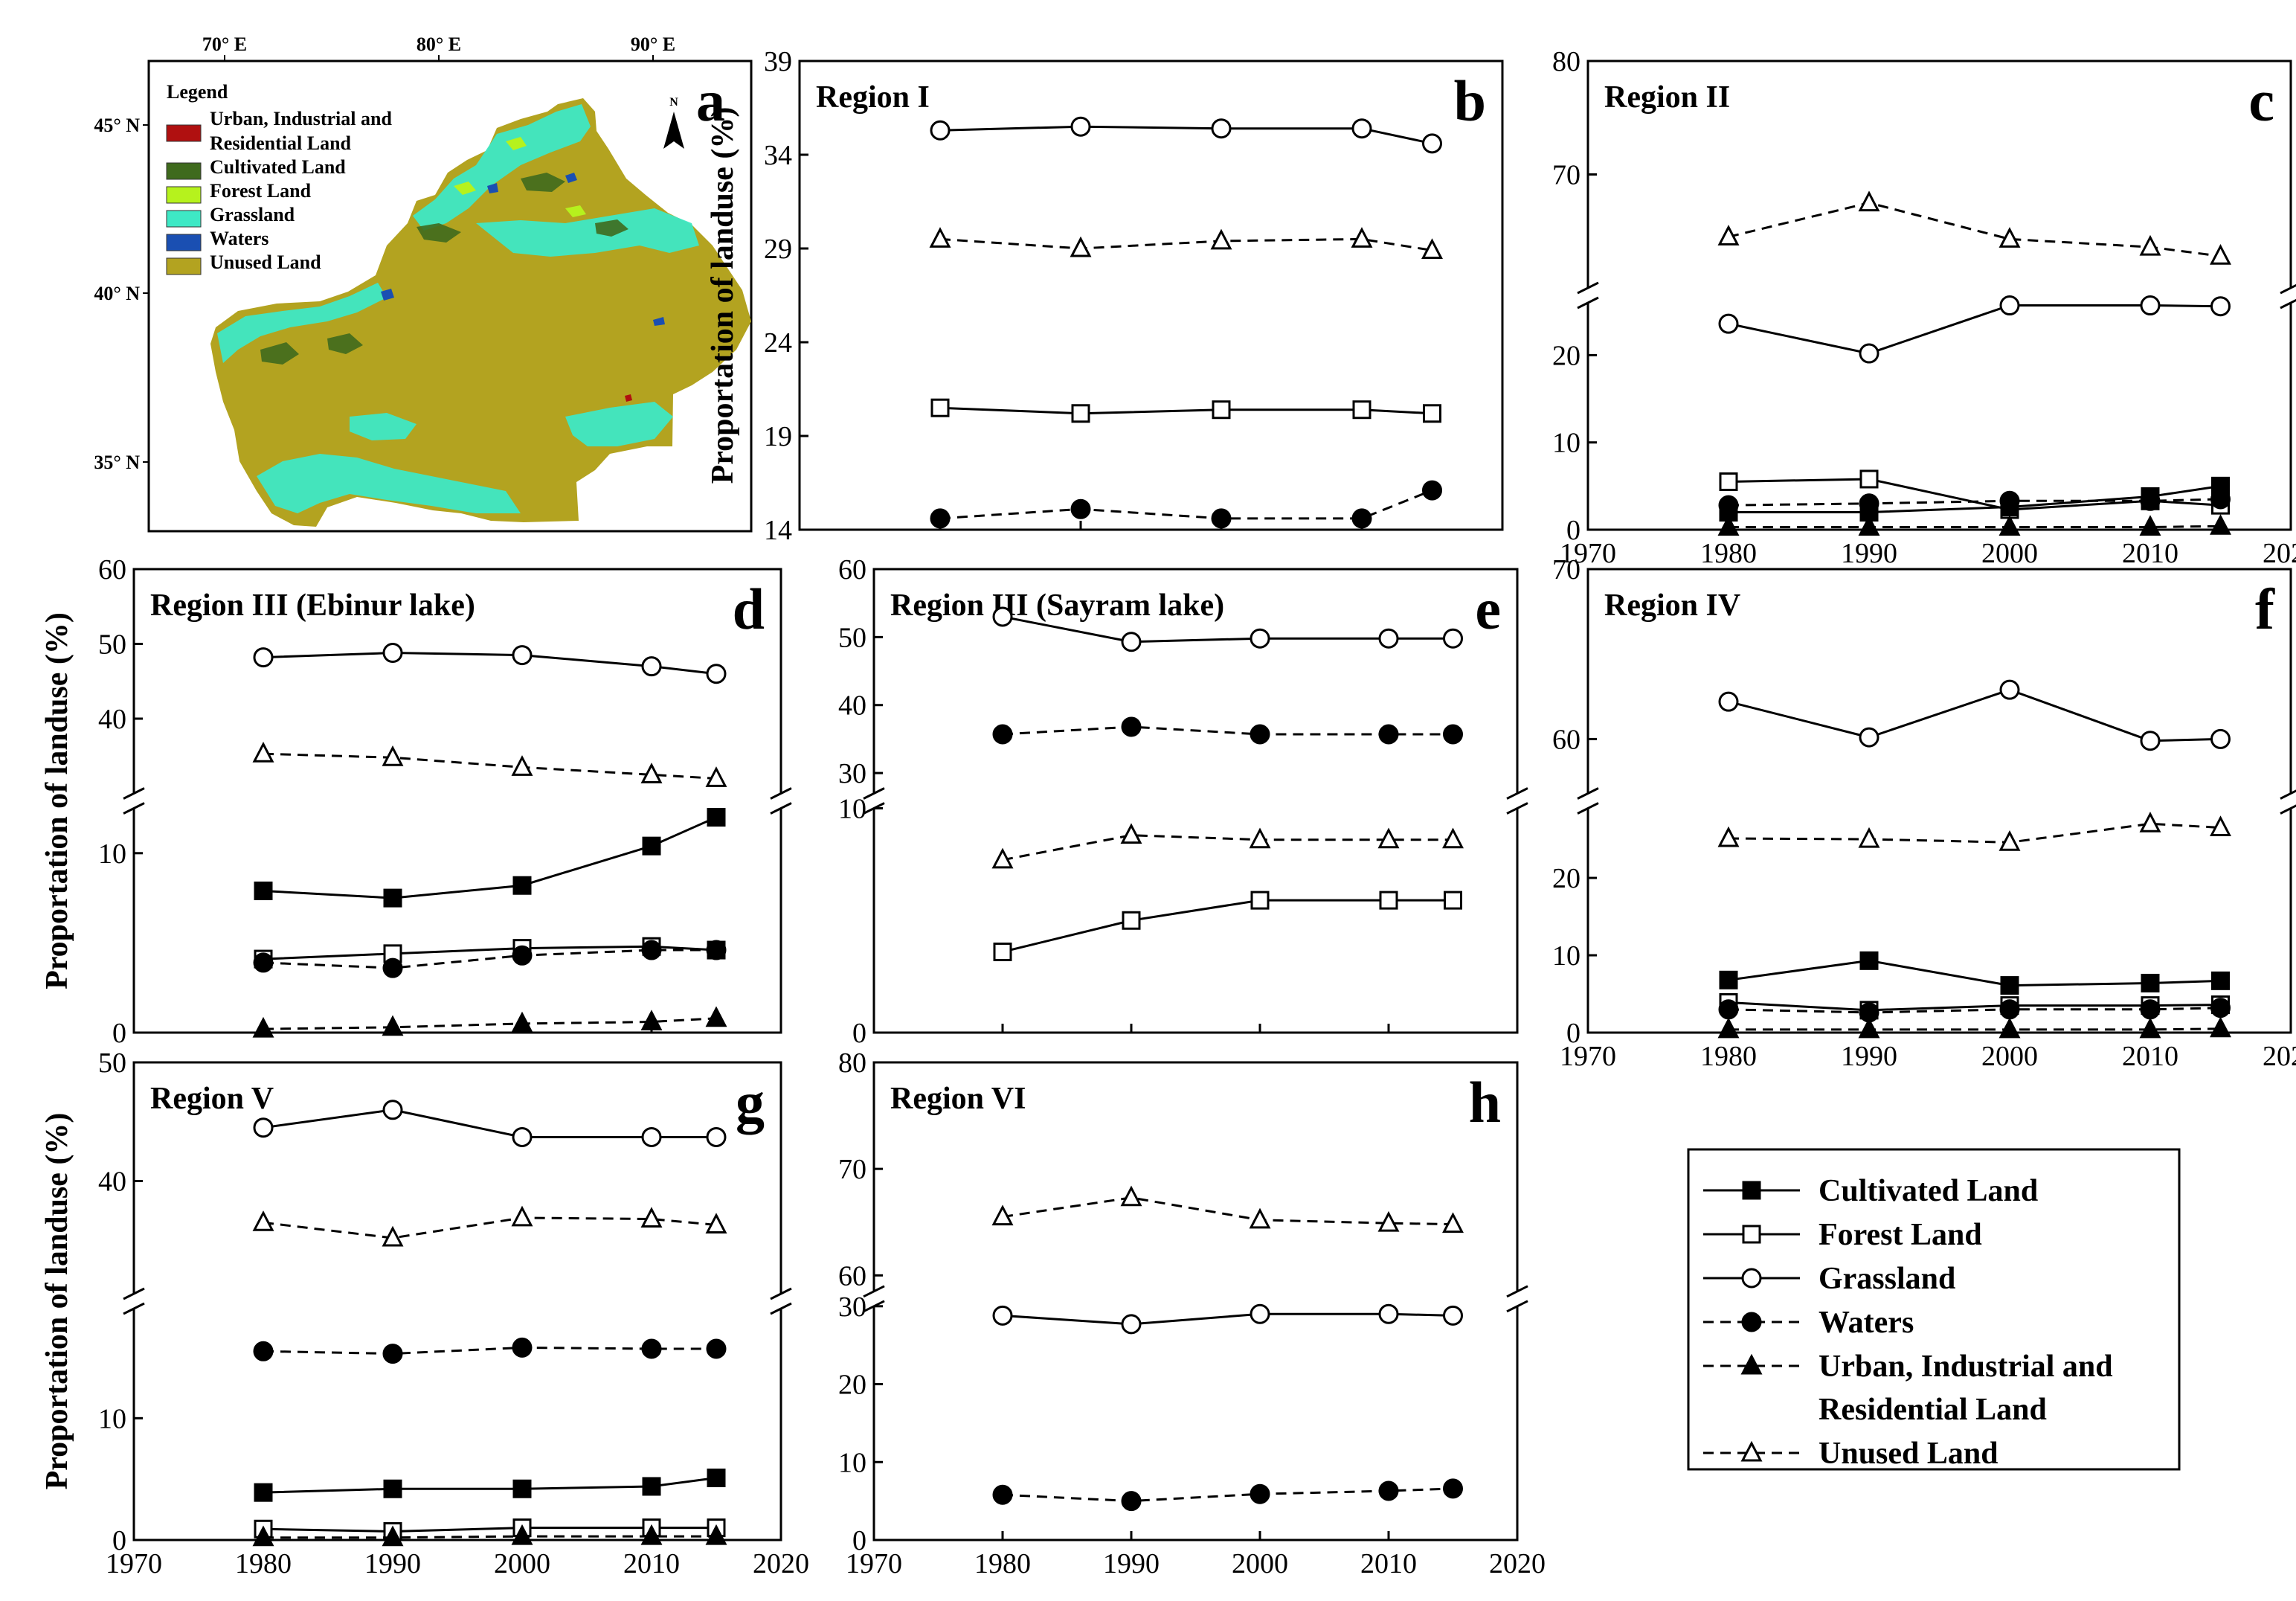 The width and height of the screenshot is (2296, 1601). Describe the element at coordinates (873, 97) in the screenshot. I see `panel-title: Region I` at that location.